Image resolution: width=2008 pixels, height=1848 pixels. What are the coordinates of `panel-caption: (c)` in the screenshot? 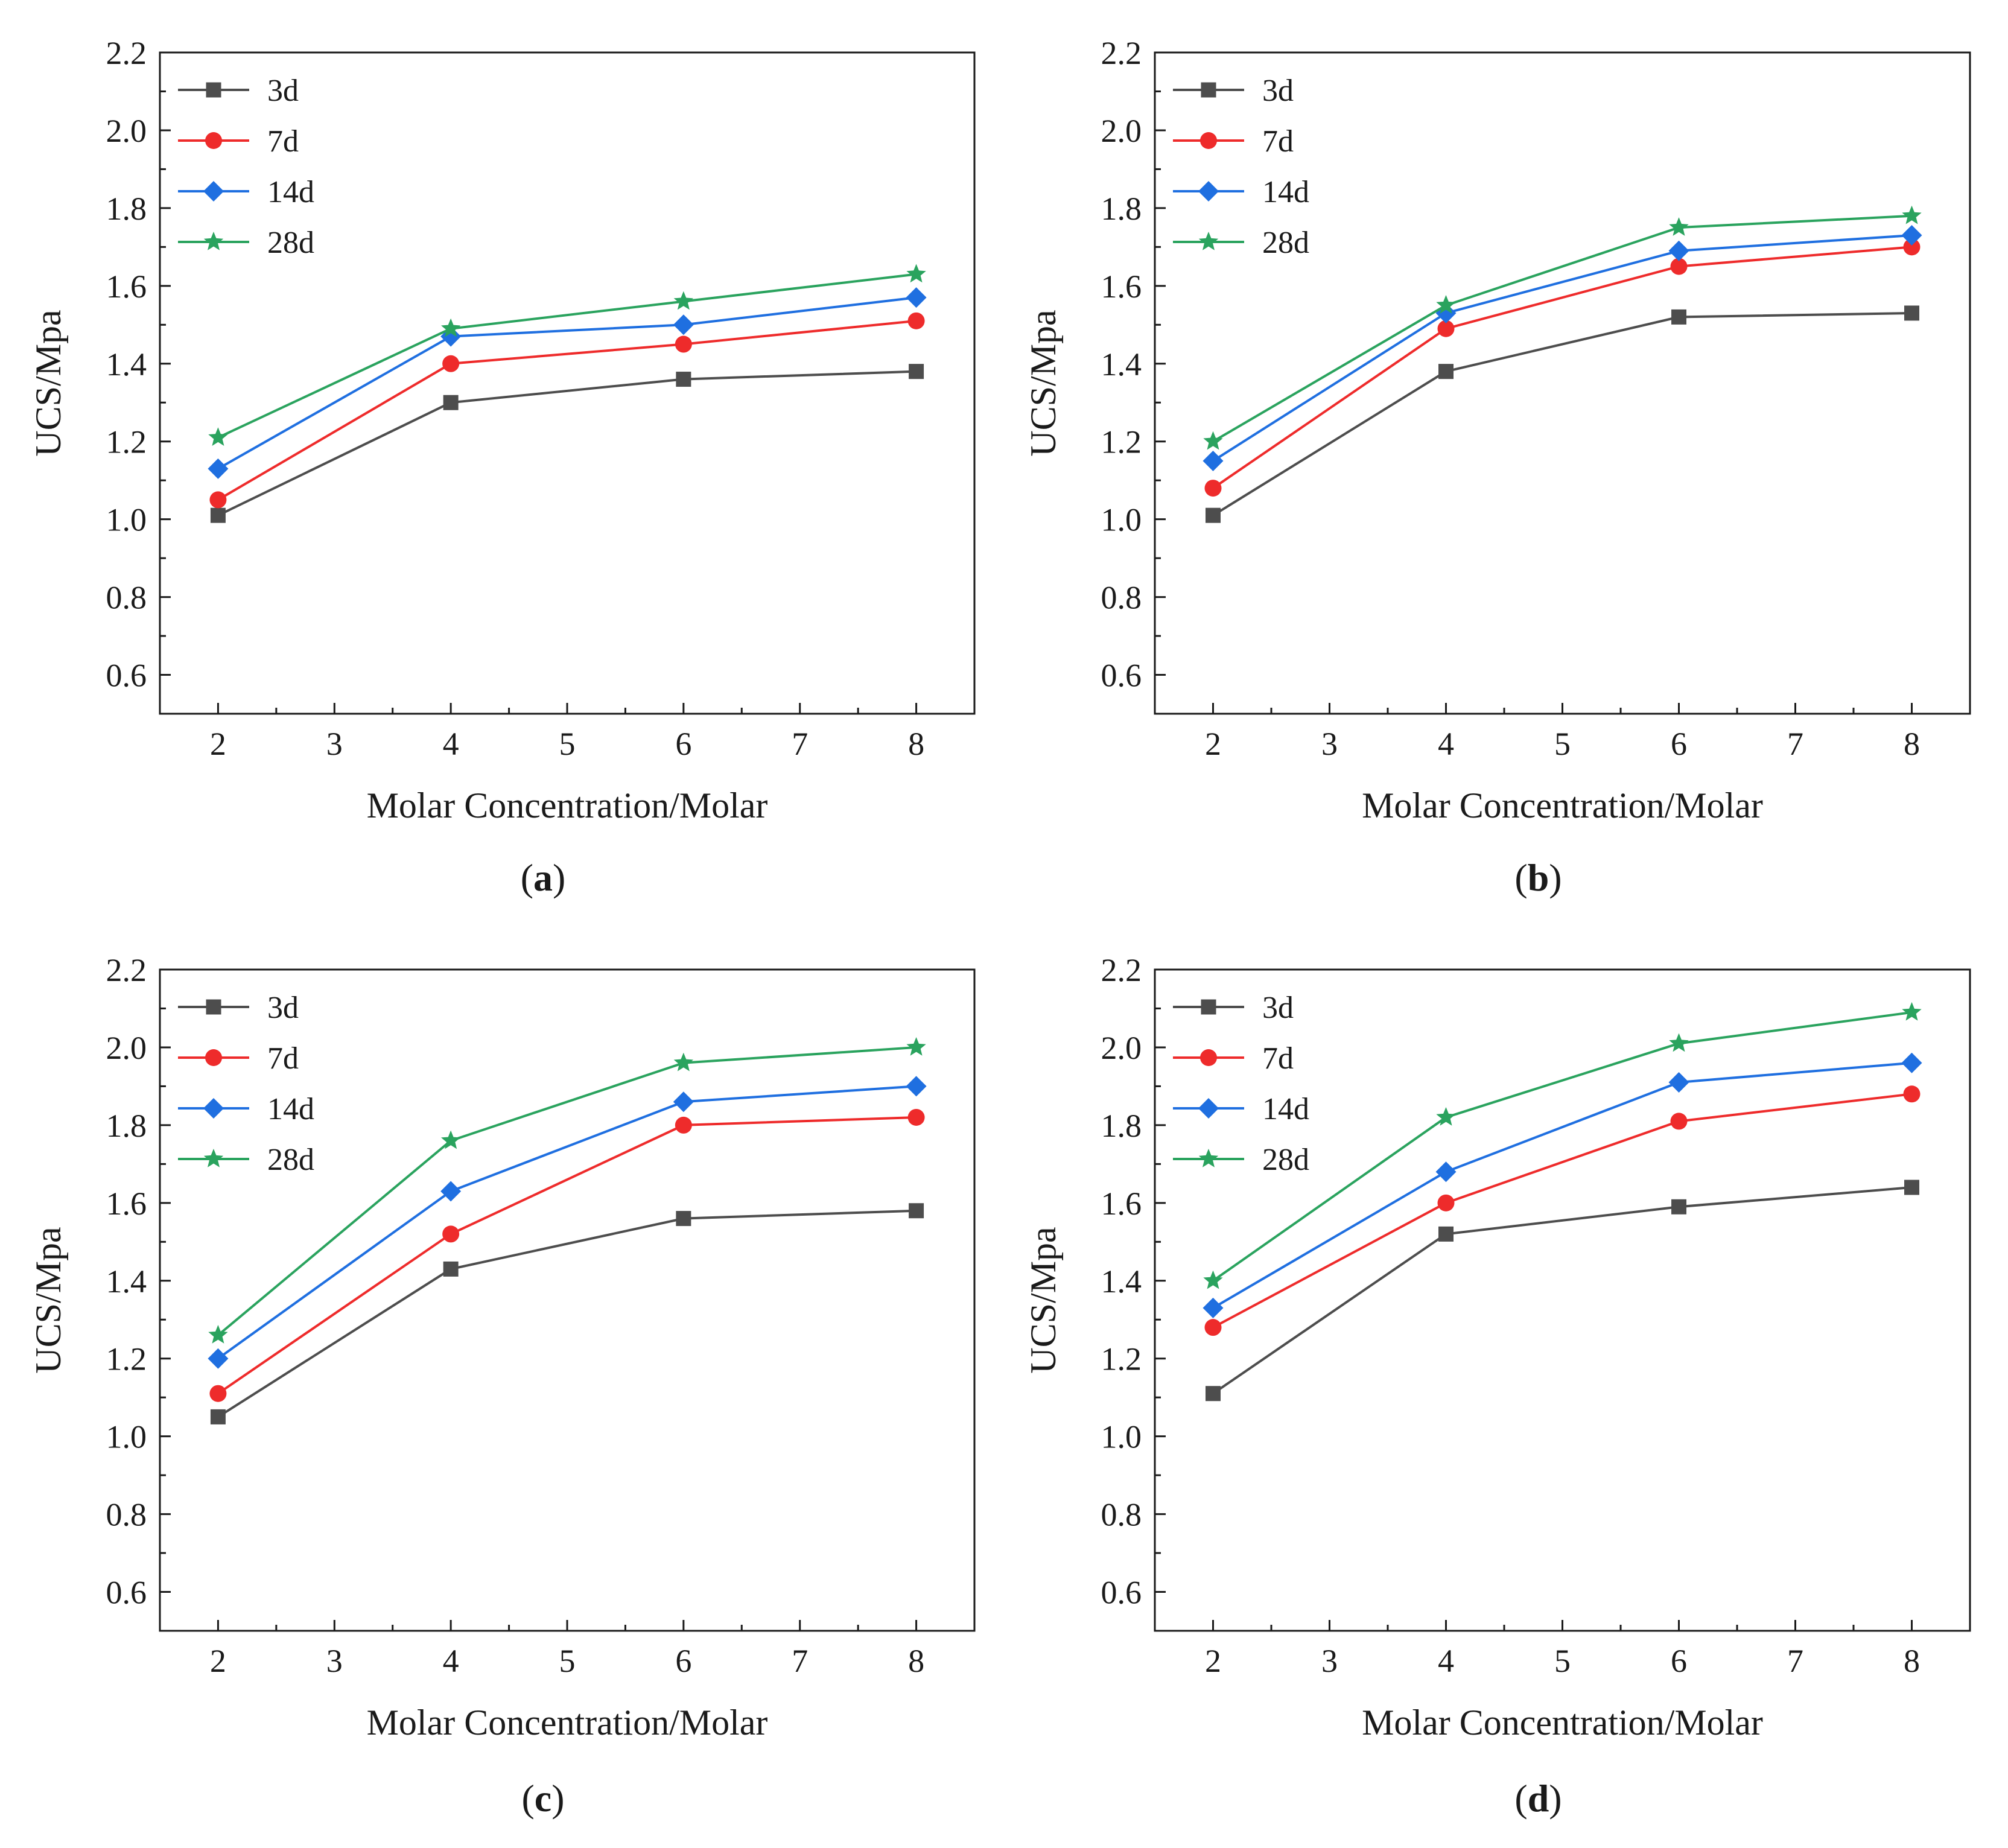 It's located at (542, 1799).